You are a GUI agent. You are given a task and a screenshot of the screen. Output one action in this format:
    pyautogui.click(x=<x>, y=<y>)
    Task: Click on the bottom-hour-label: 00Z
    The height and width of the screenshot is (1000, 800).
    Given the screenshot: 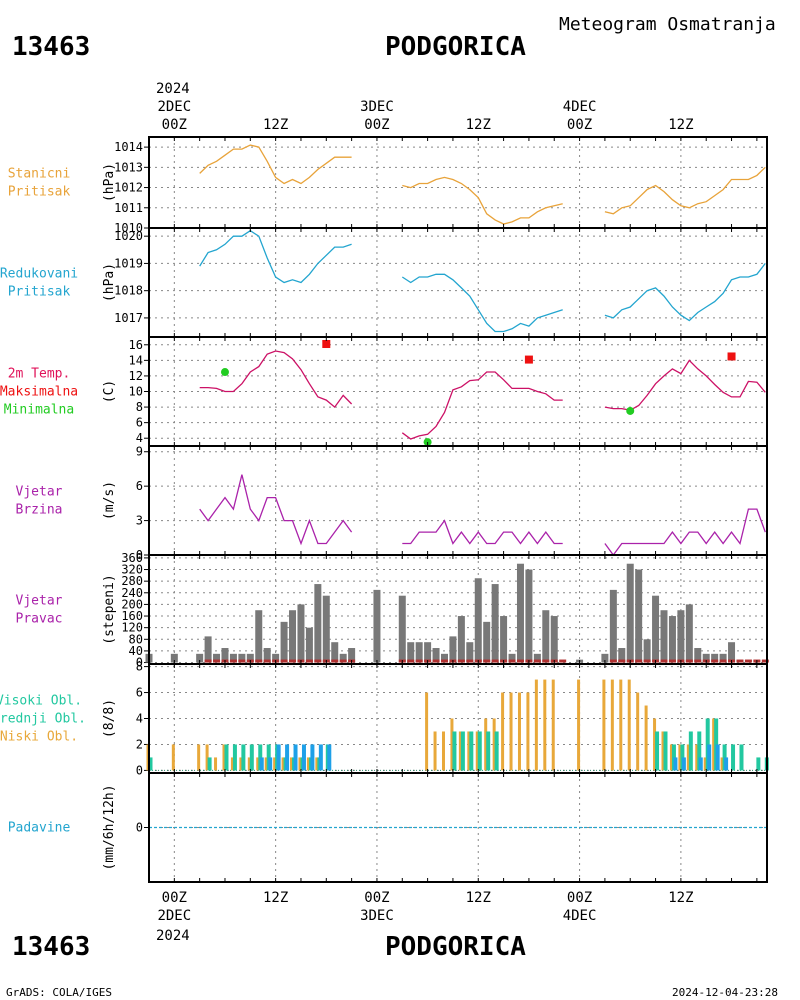 What is the action you would take?
    pyautogui.click(x=174, y=898)
    